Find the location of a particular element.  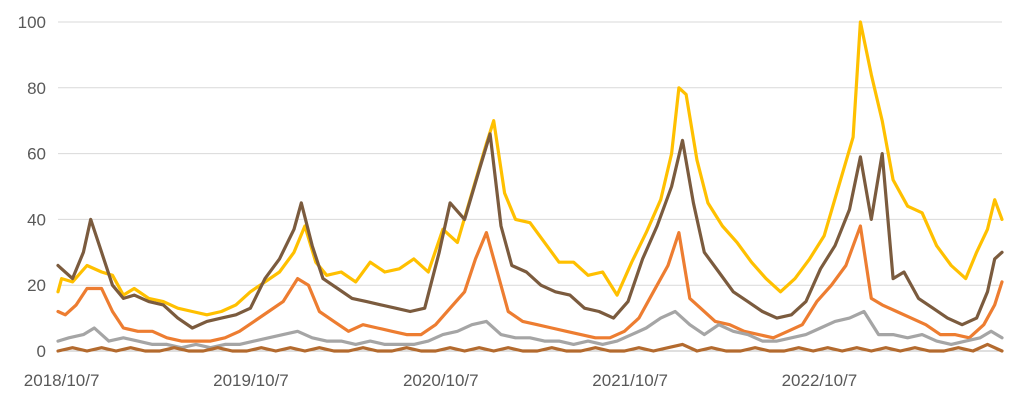

x-tick-label: 2020/10/7 is located at coordinates (441, 380).